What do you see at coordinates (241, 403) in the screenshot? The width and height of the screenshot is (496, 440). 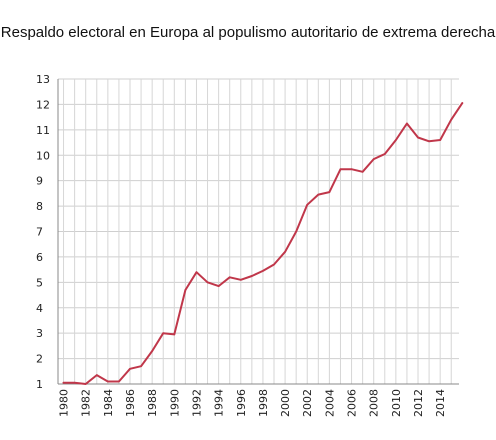 I see `x-tick-label: 1996` at bounding box center [241, 403].